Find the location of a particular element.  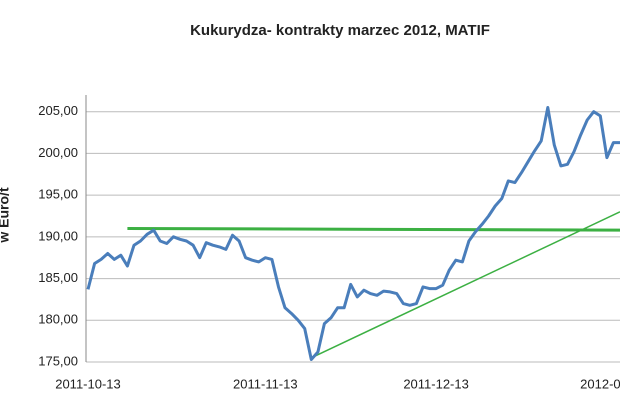

y-tick-label: 185,00 is located at coordinates (58, 277).